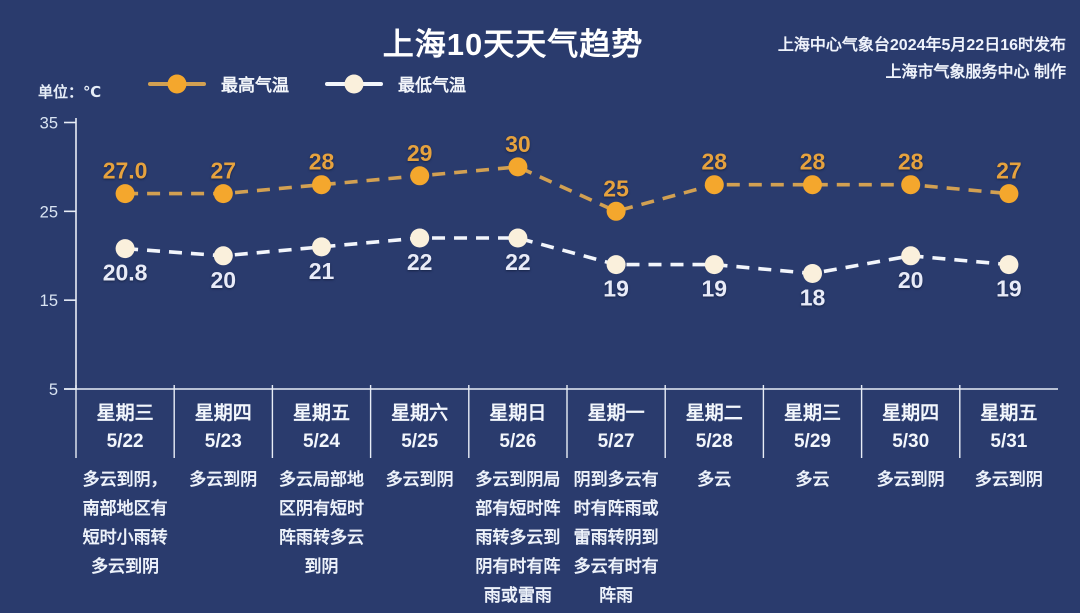 The image size is (1080, 613). Describe the element at coordinates (322, 271) in the screenshot. I see `low-temp-value: 21` at that location.